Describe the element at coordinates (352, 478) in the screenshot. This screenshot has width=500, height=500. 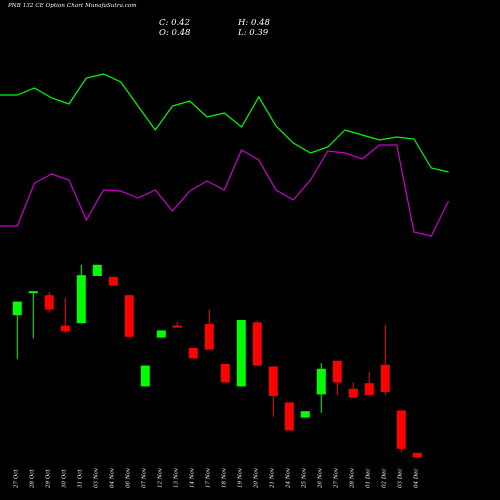
I see `x-tick-label: 28 Nov` at that location.